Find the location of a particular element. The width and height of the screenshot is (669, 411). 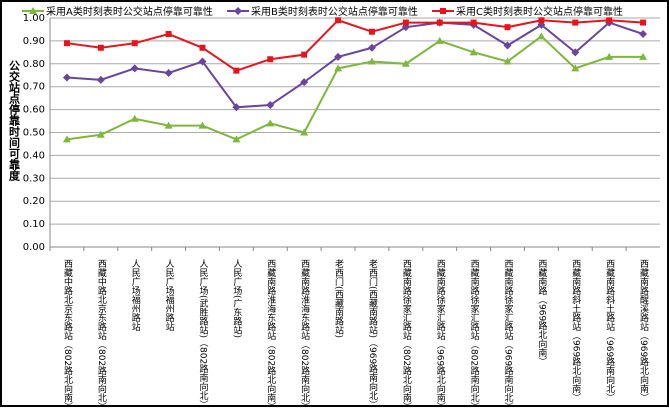

legend-label: 采用B类时刻表时公交站点停靠可靠性 is located at coordinates (334, 11).